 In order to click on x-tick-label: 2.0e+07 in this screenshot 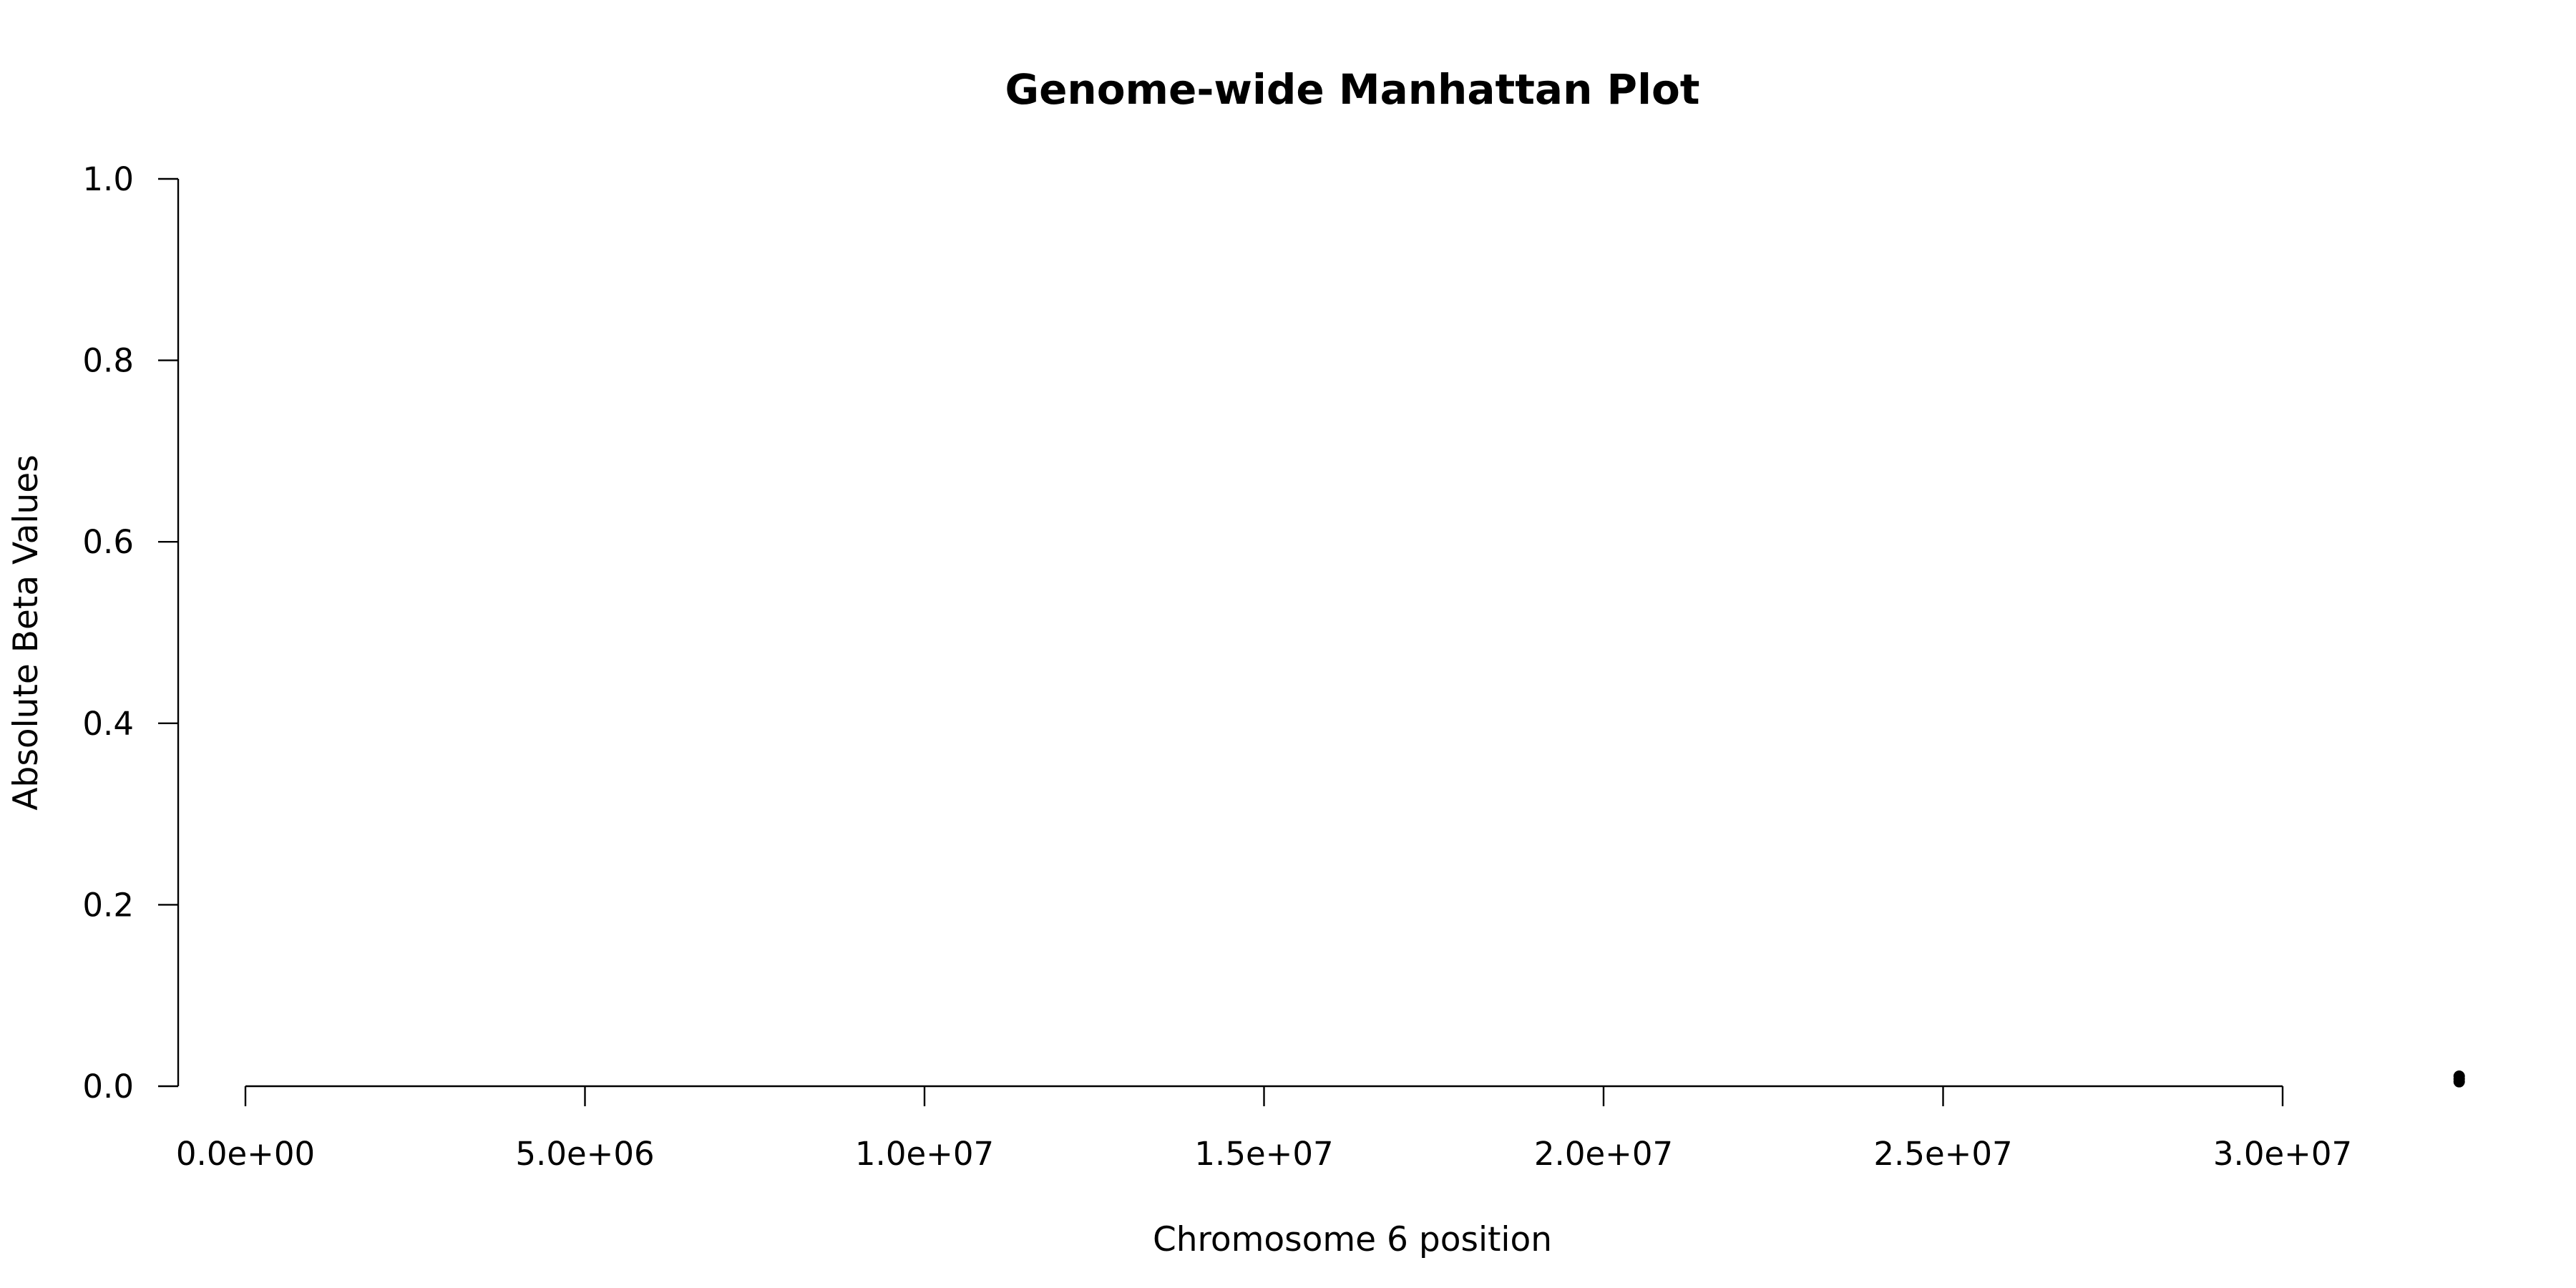, I will do `click(1603, 1154)`.